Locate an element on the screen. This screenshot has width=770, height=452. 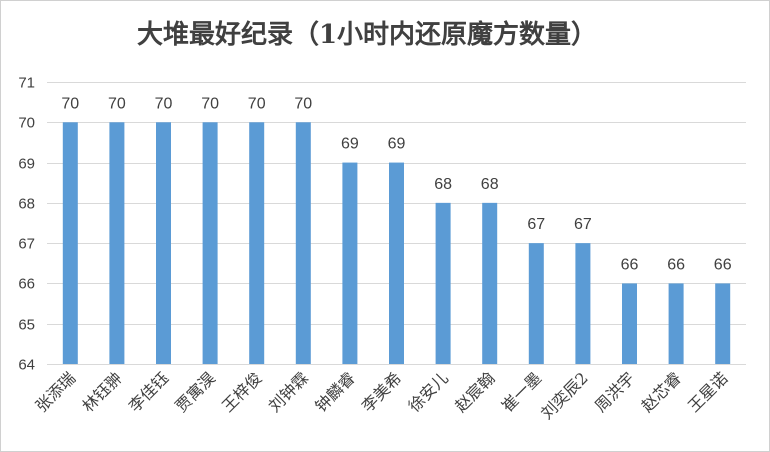
y-tick-label: 71 is located at coordinates (26, 83).